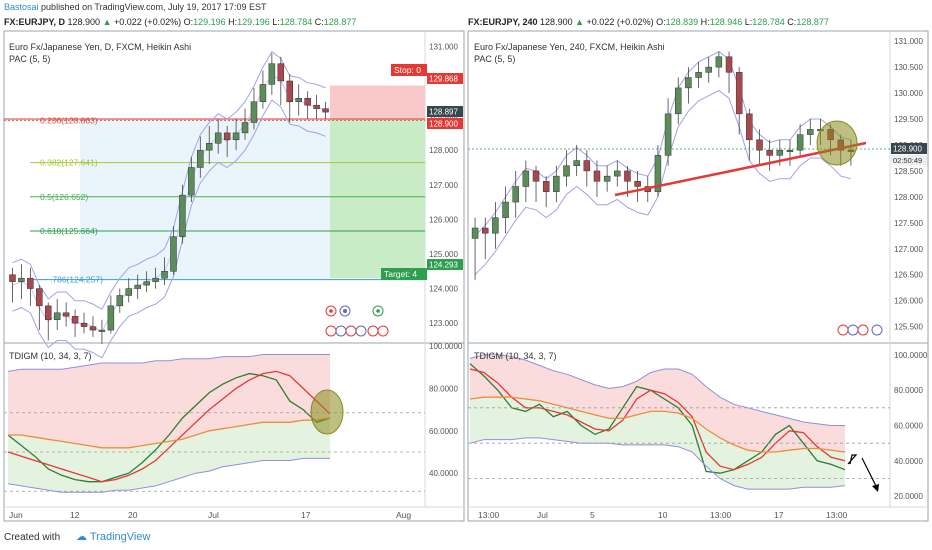 Image resolution: width=932 pixels, height=550 pixels. What do you see at coordinates (907, 149) in the screenshot?
I see `right-current-price: 128.900` at bounding box center [907, 149].